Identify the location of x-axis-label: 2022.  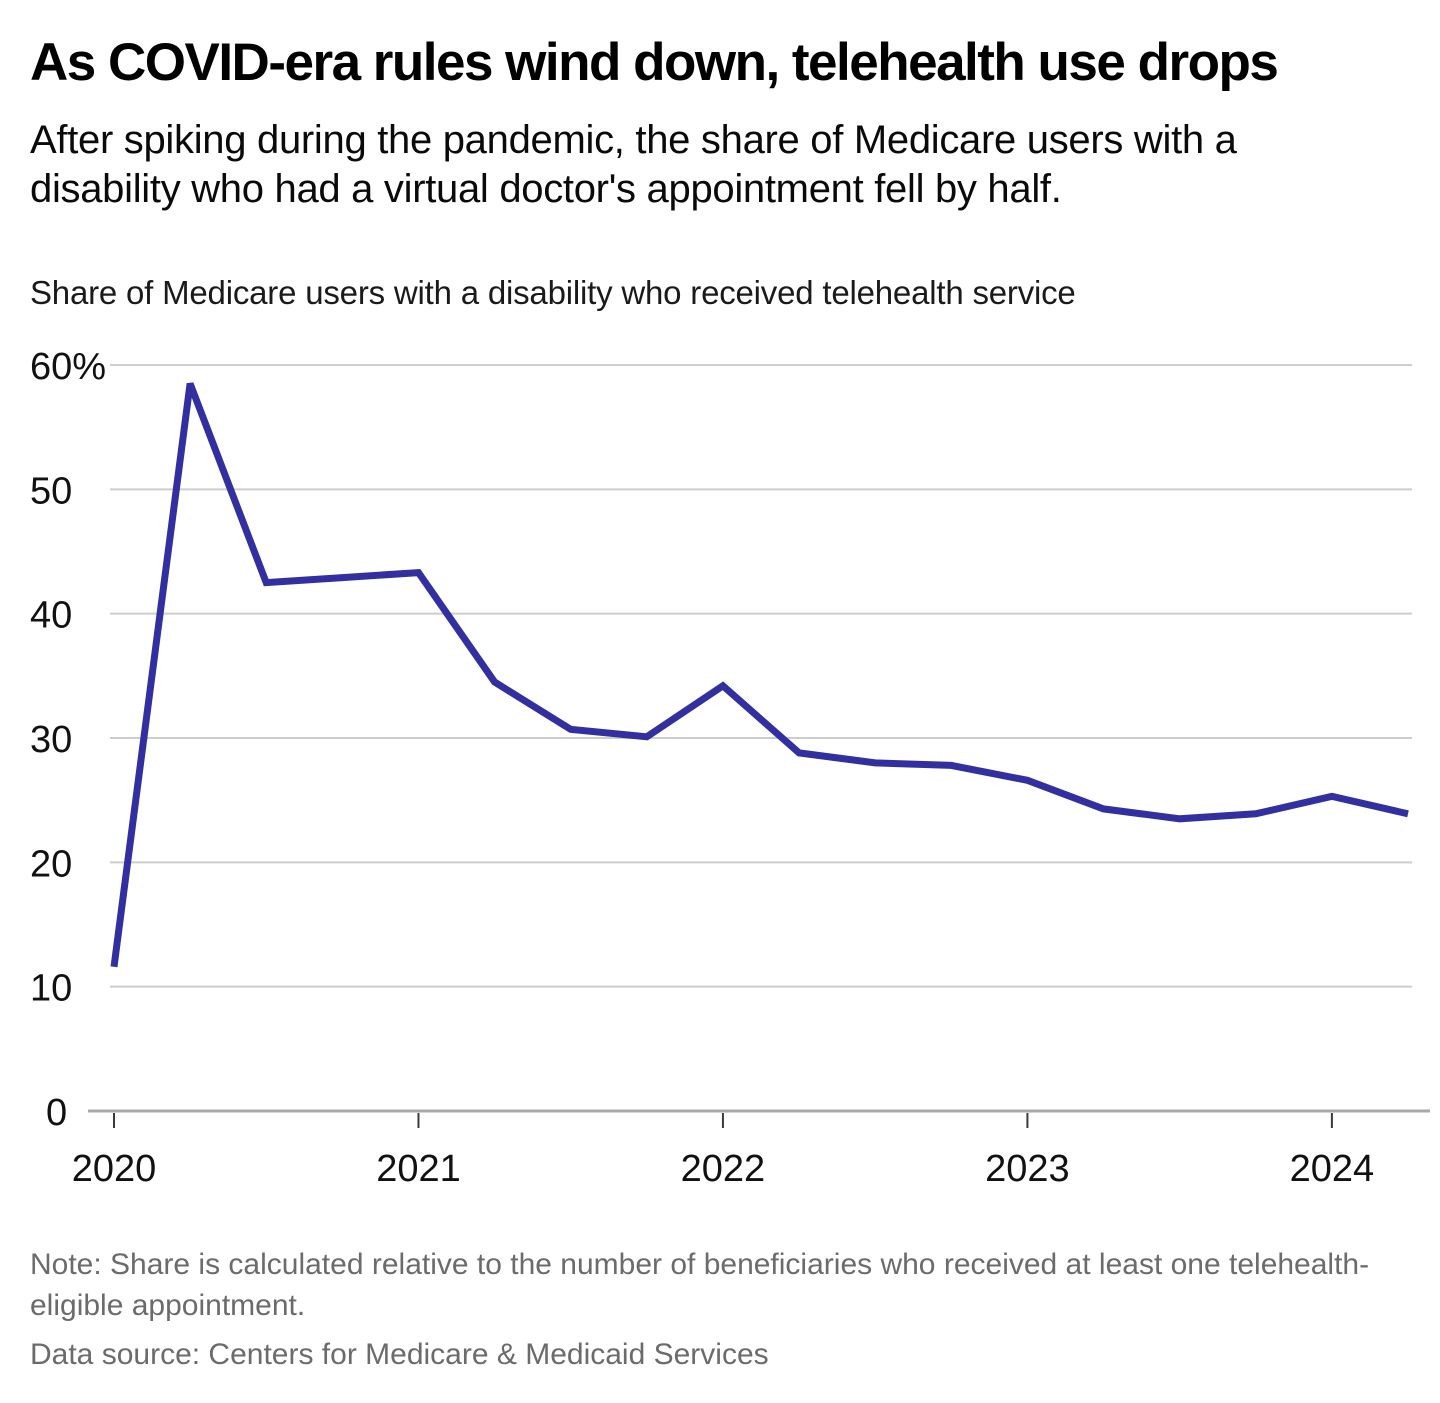
(723, 1169).